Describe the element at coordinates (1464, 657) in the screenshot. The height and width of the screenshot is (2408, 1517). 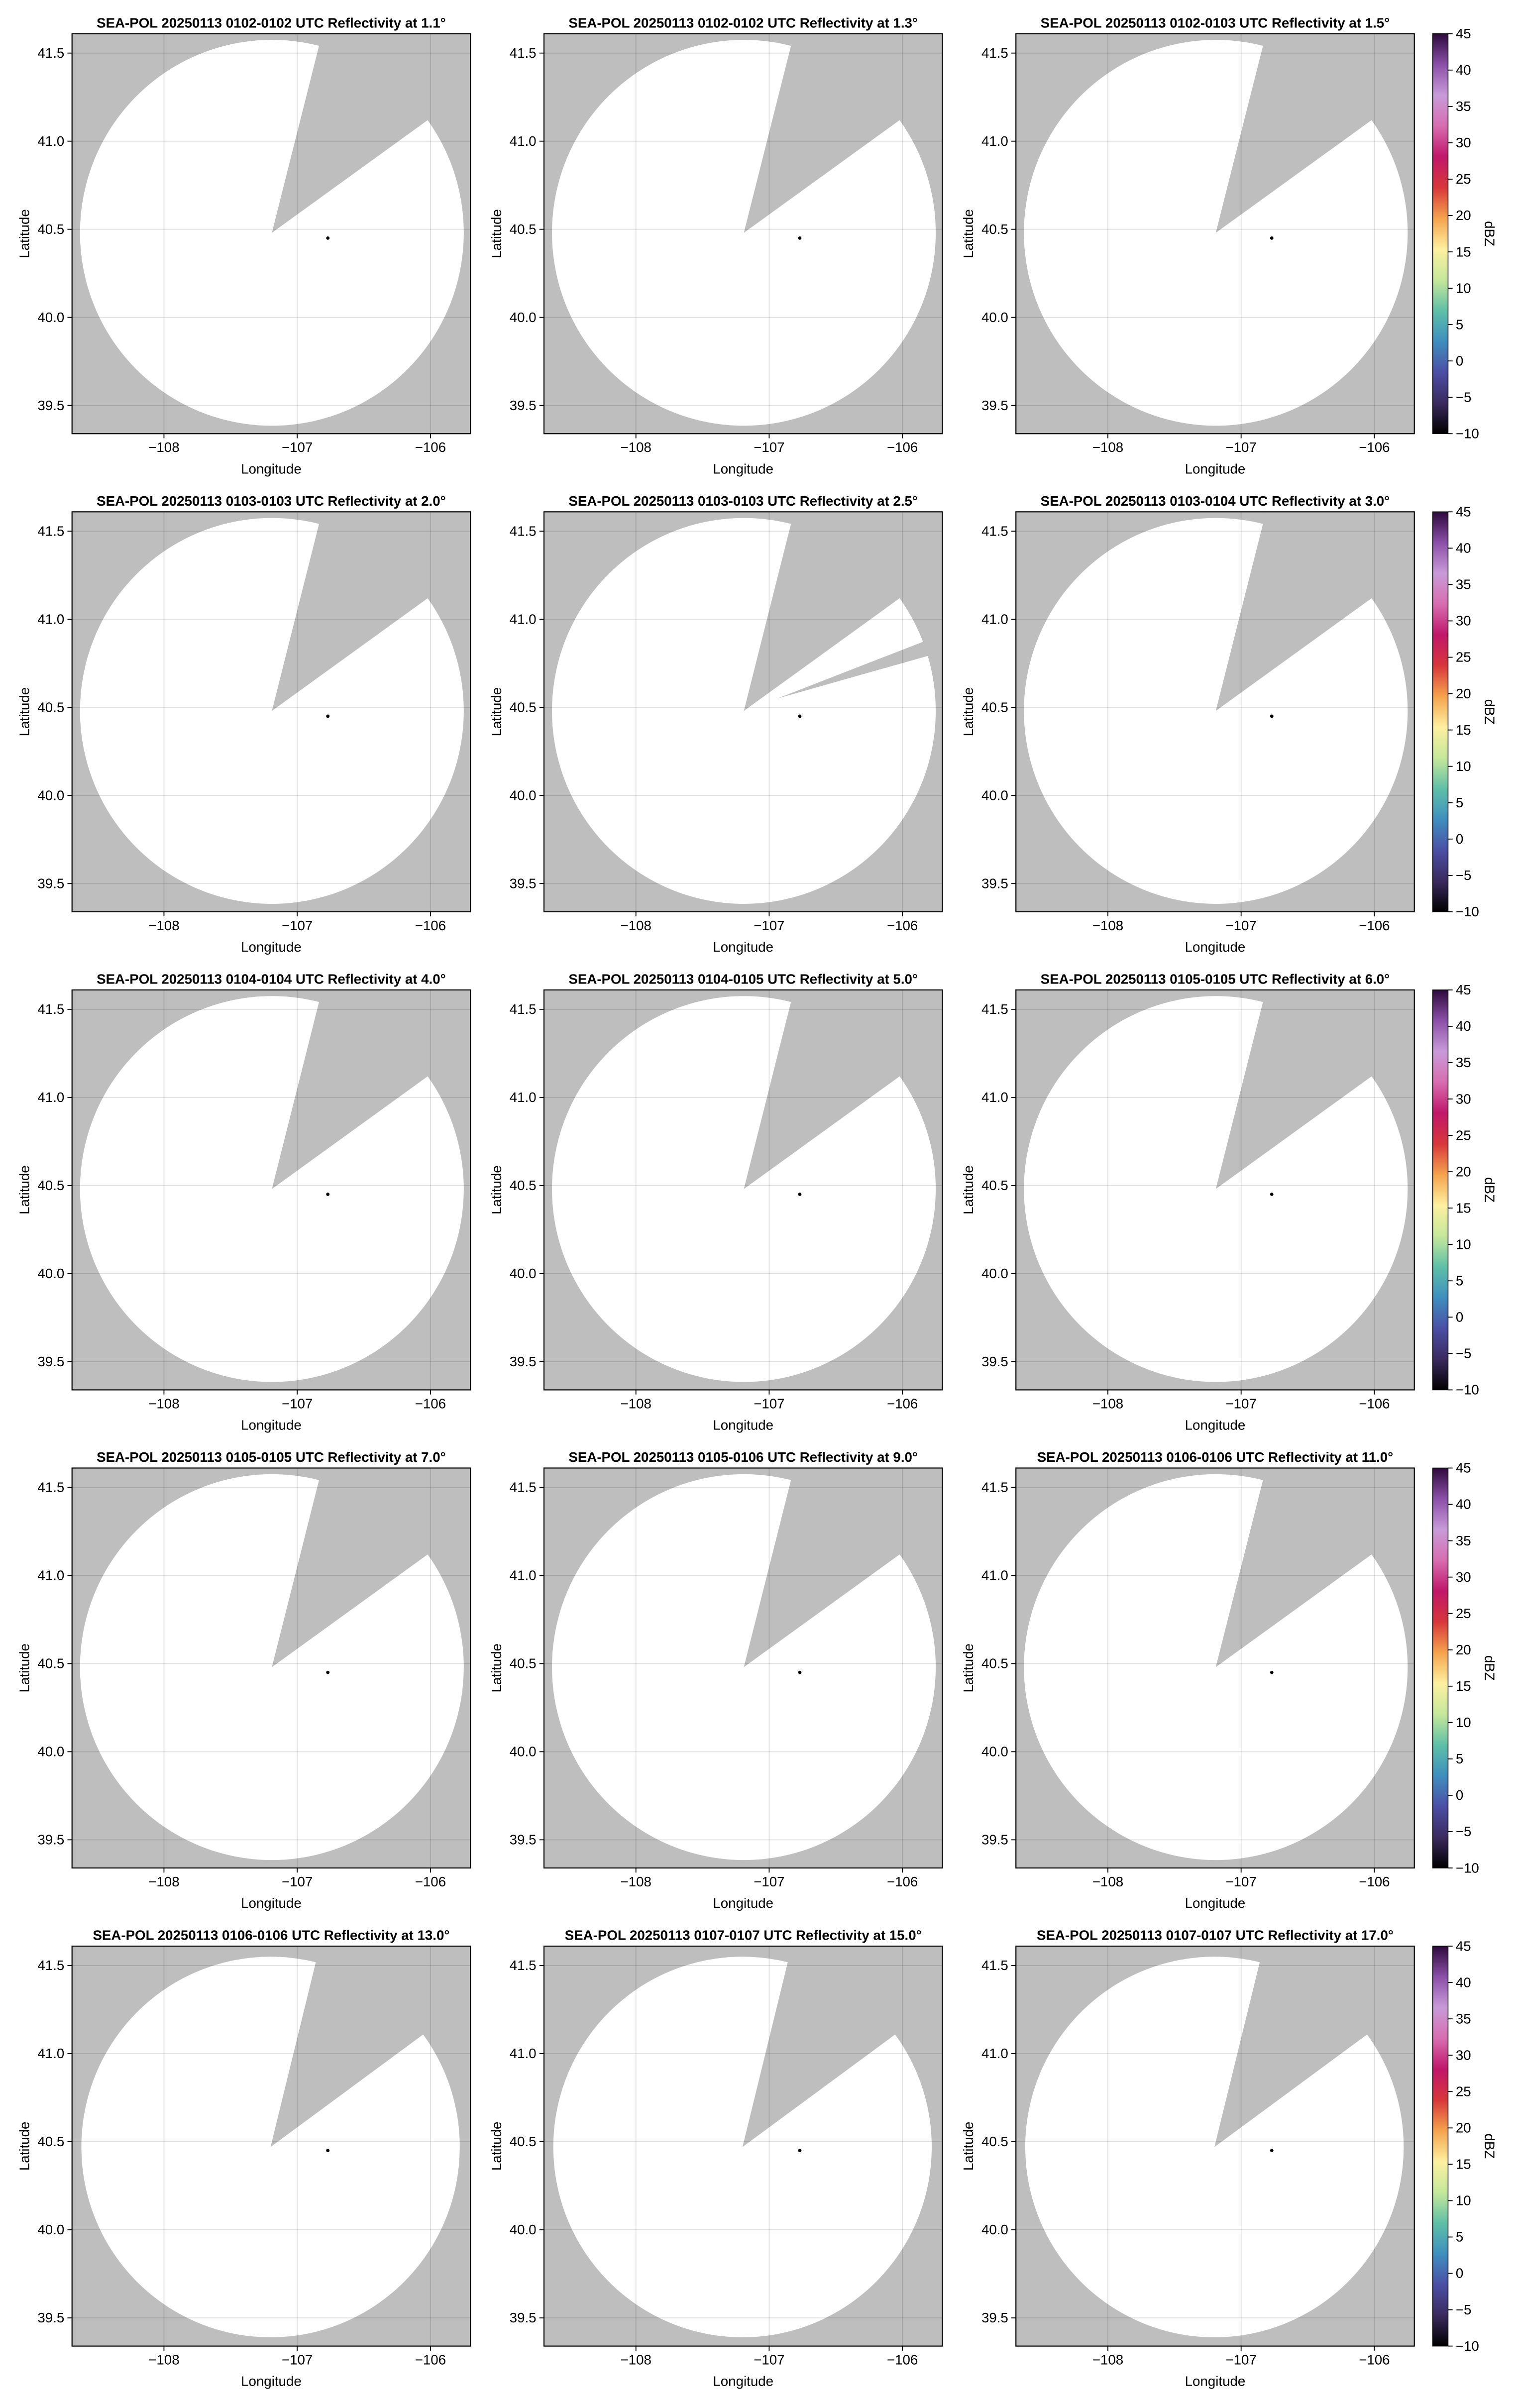
I see `colorbar-tick-label: 25` at that location.